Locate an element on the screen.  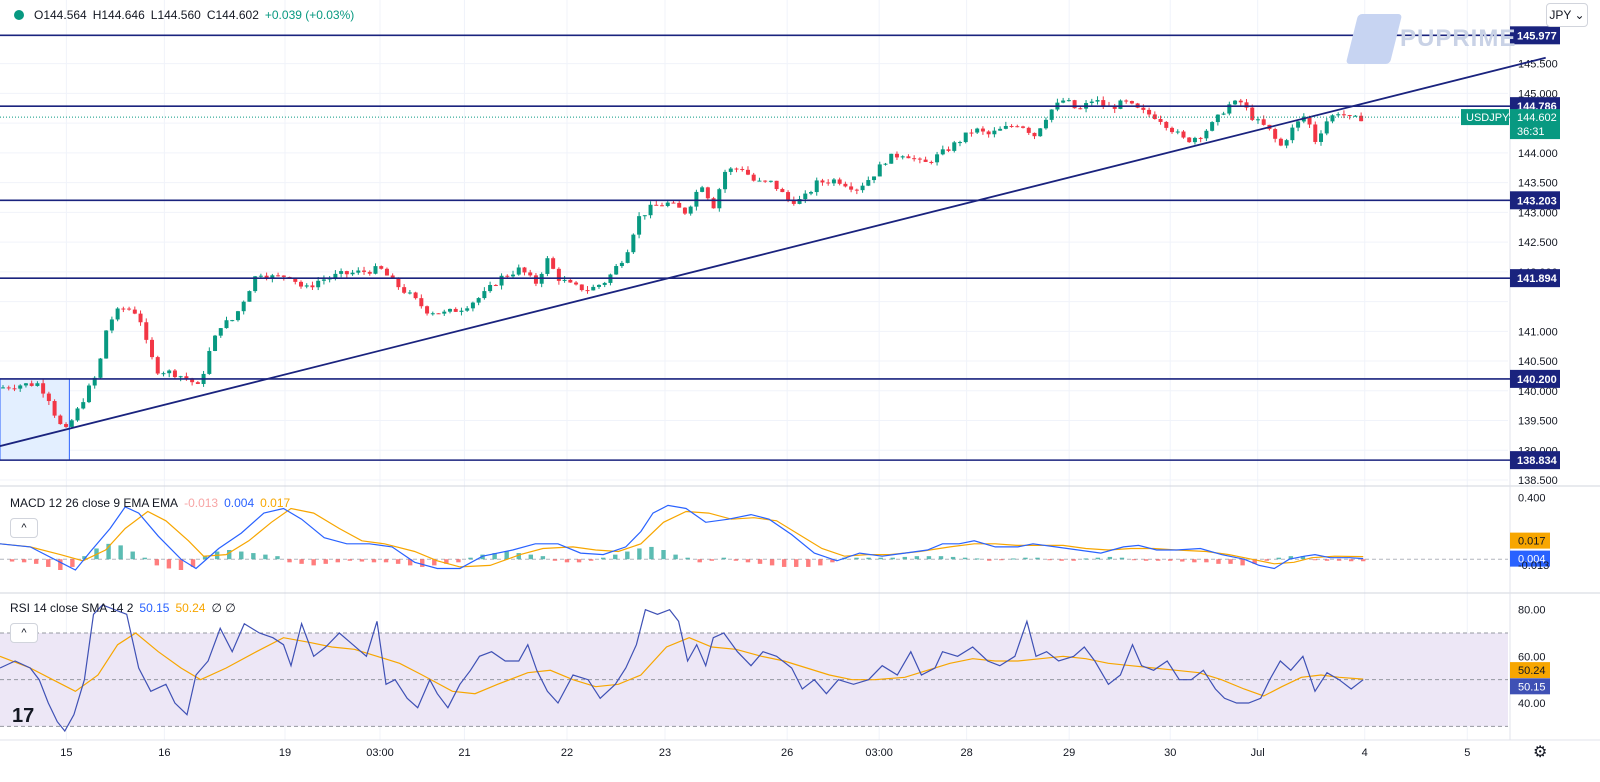
market-status-icon is located at coordinates (19, 15).